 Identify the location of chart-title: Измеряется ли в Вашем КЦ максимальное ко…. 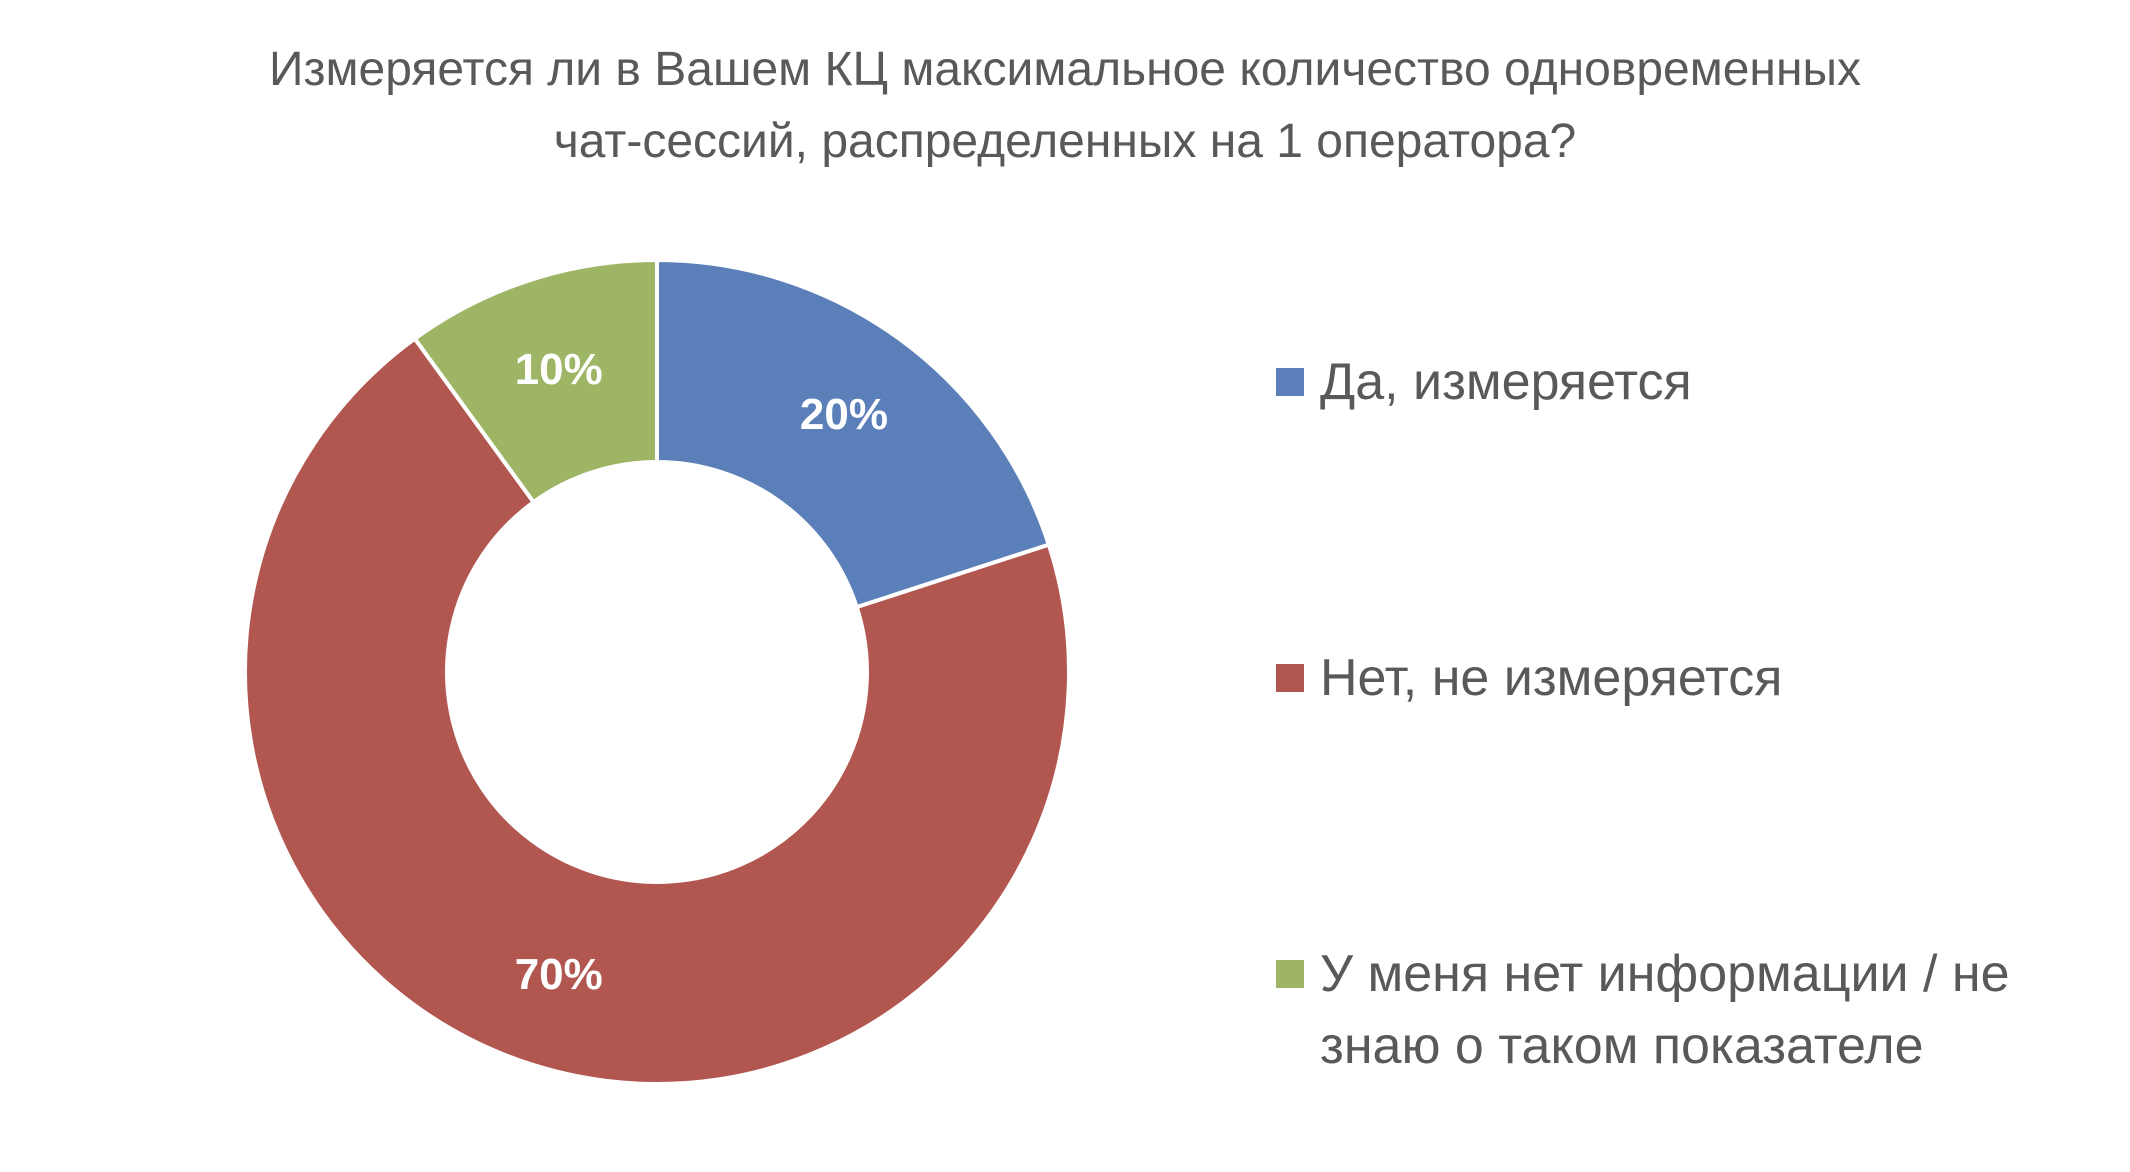
(1065, 106).